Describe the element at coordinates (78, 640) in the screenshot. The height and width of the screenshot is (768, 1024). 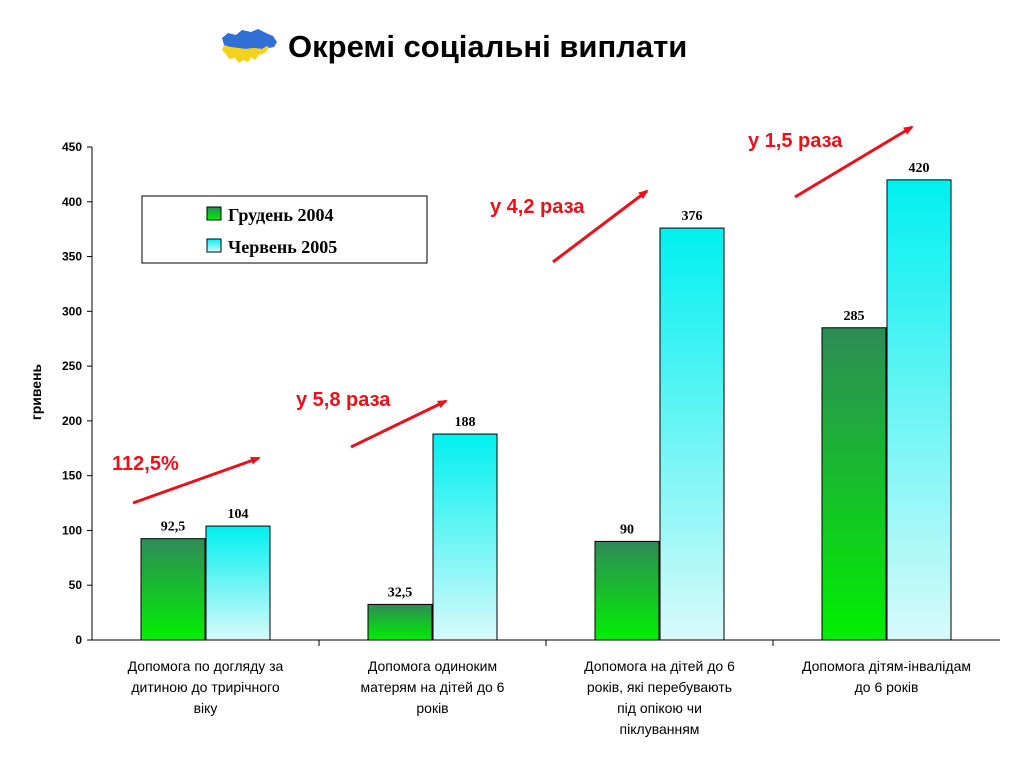
I see `y-tick-label: 0` at that location.